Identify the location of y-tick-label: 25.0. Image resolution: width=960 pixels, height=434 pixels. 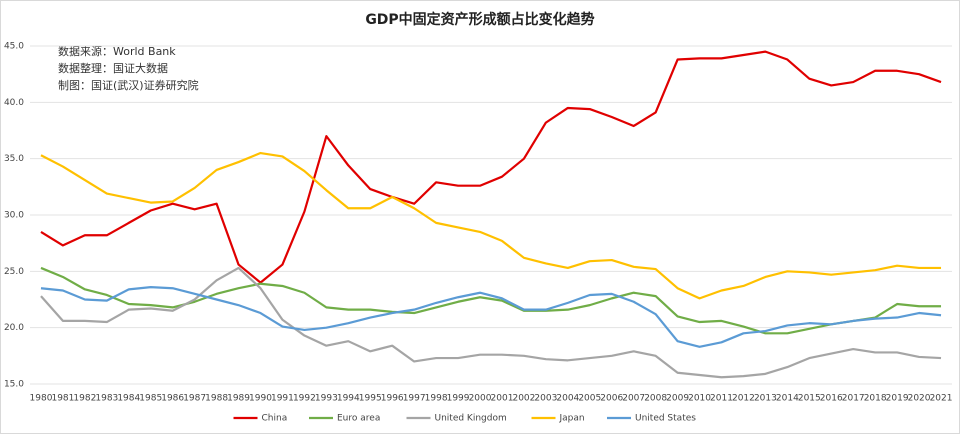
(14, 272).